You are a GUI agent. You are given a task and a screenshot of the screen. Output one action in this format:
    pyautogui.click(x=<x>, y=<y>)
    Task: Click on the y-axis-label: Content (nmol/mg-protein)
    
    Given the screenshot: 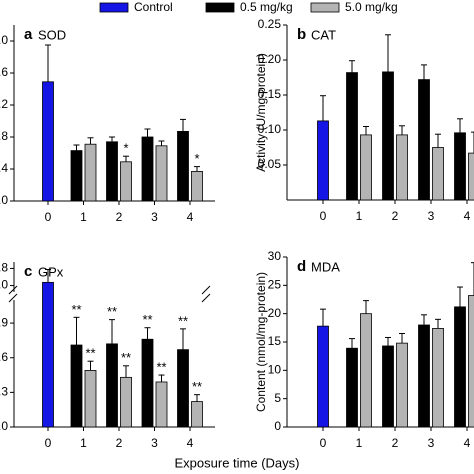 What is the action you would take?
    pyautogui.click(x=261, y=342)
    